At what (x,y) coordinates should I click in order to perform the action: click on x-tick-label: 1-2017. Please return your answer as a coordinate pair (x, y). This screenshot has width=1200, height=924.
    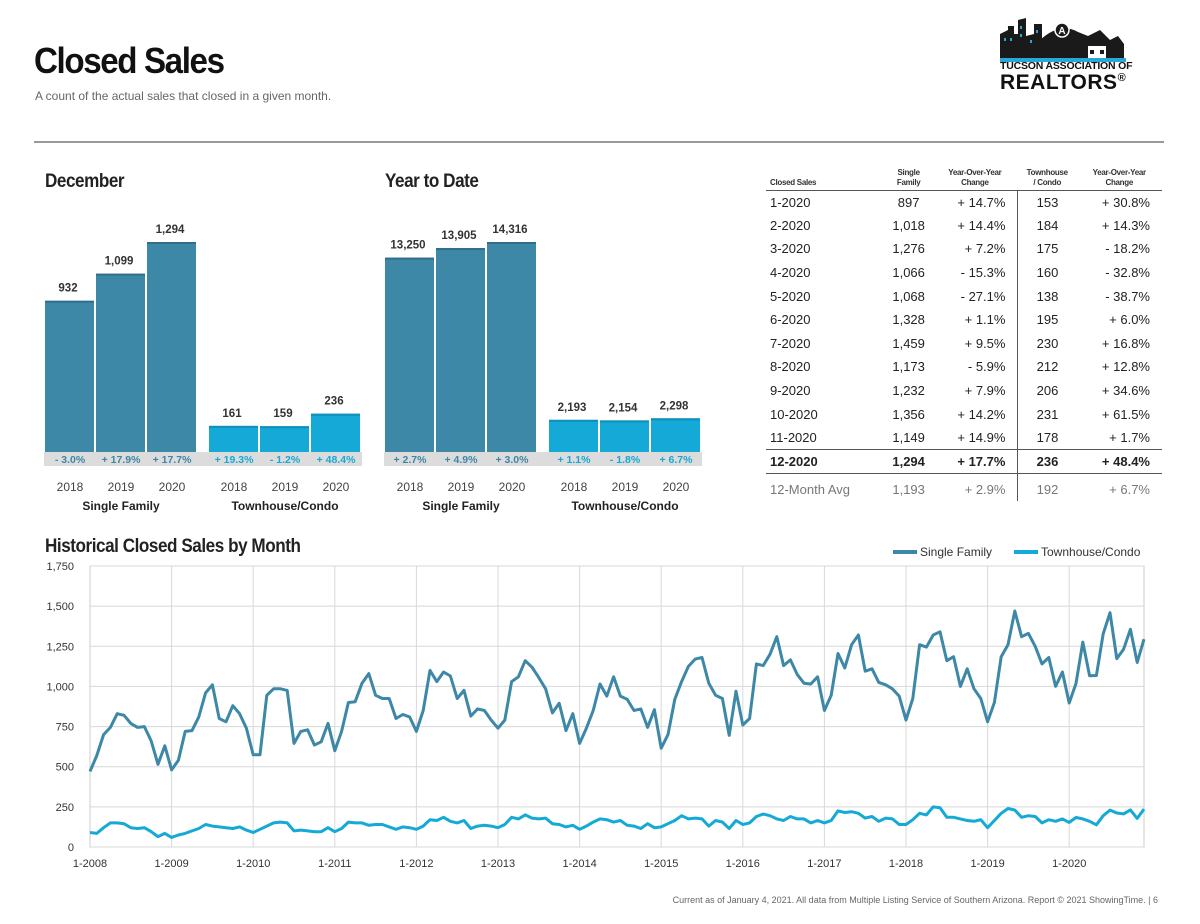
    Looking at the image, I should click on (824, 864).